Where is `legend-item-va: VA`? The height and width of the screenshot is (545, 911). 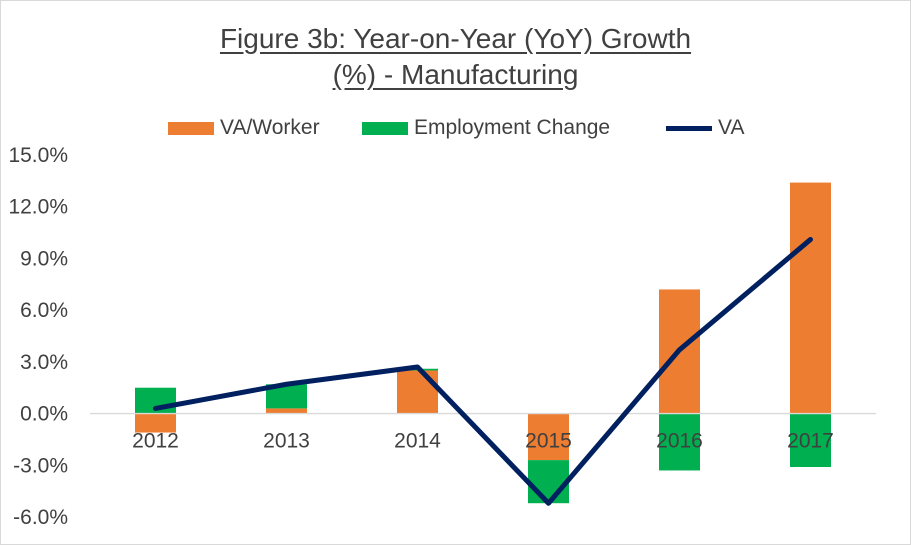
legend-item-va: VA is located at coordinates (705, 128).